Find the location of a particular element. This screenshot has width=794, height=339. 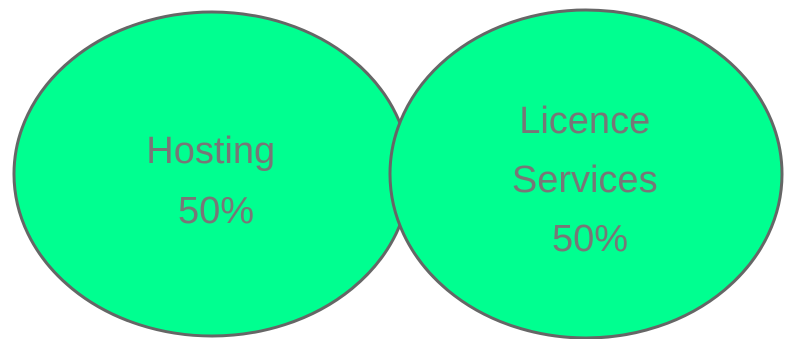

hosting-label: Hosting 50% is located at coordinates (215, 181).